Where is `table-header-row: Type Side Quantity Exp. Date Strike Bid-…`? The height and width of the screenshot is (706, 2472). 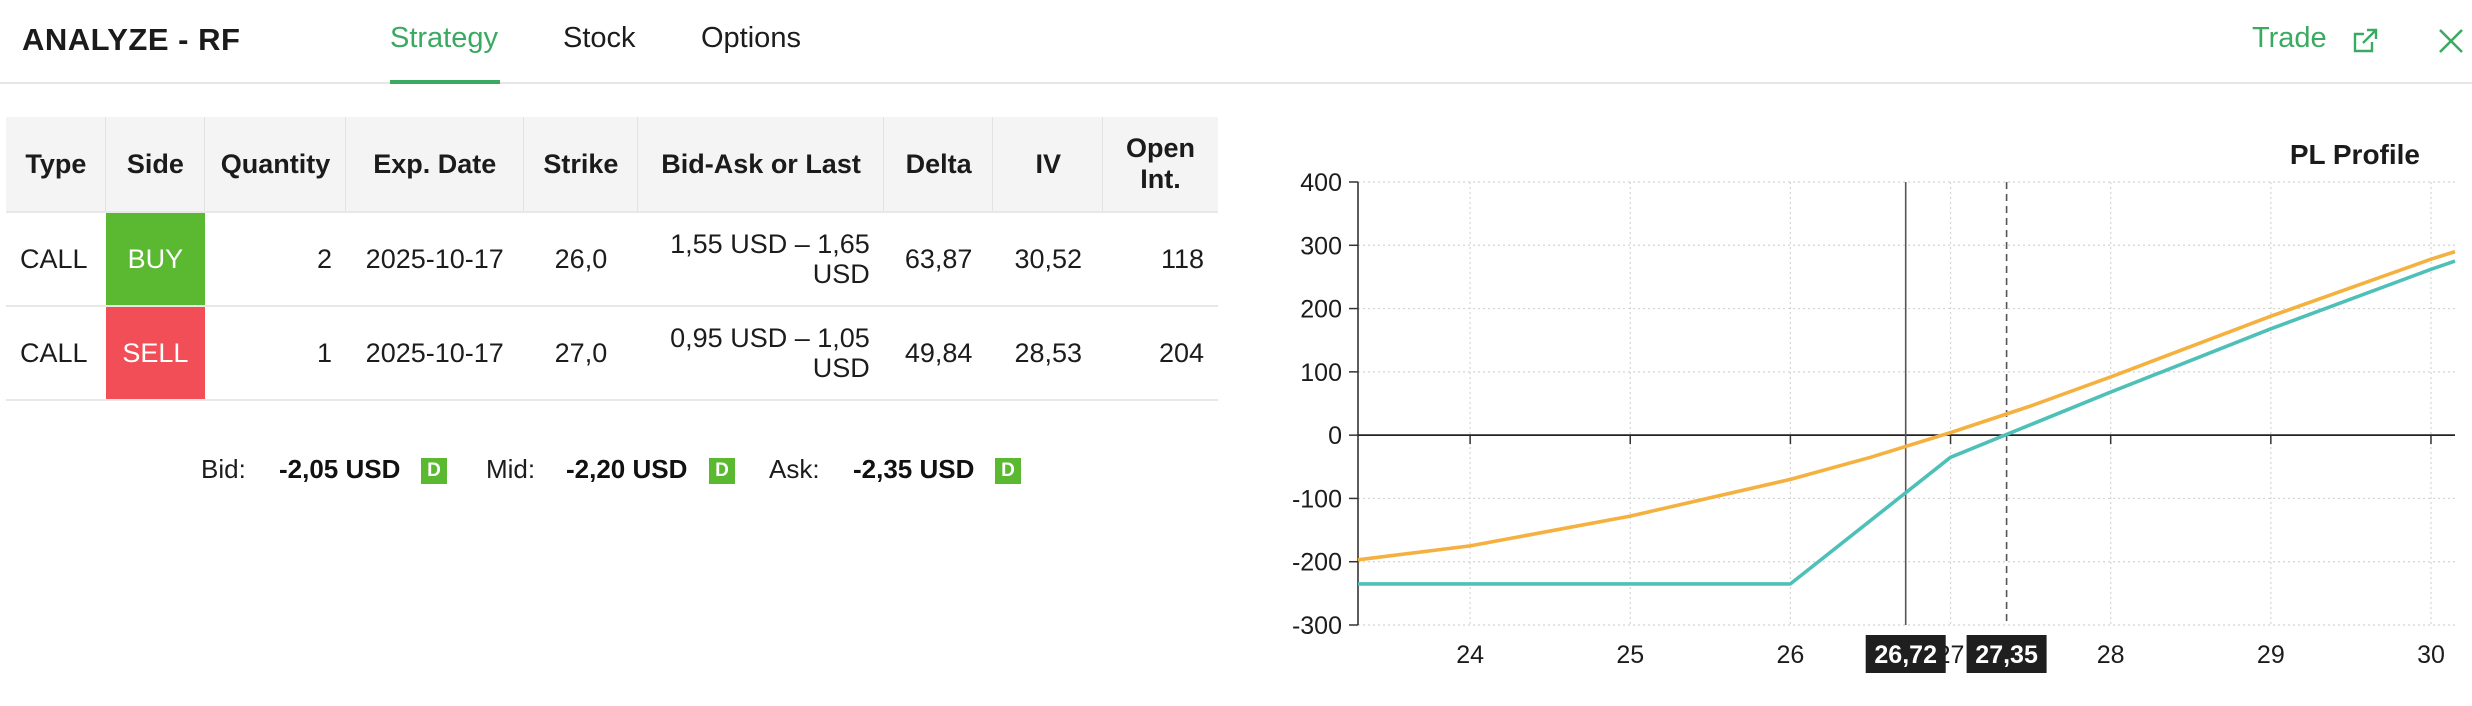
table-header-row: Type Side Quantity Exp. Date Strike Bid-… is located at coordinates (612, 165).